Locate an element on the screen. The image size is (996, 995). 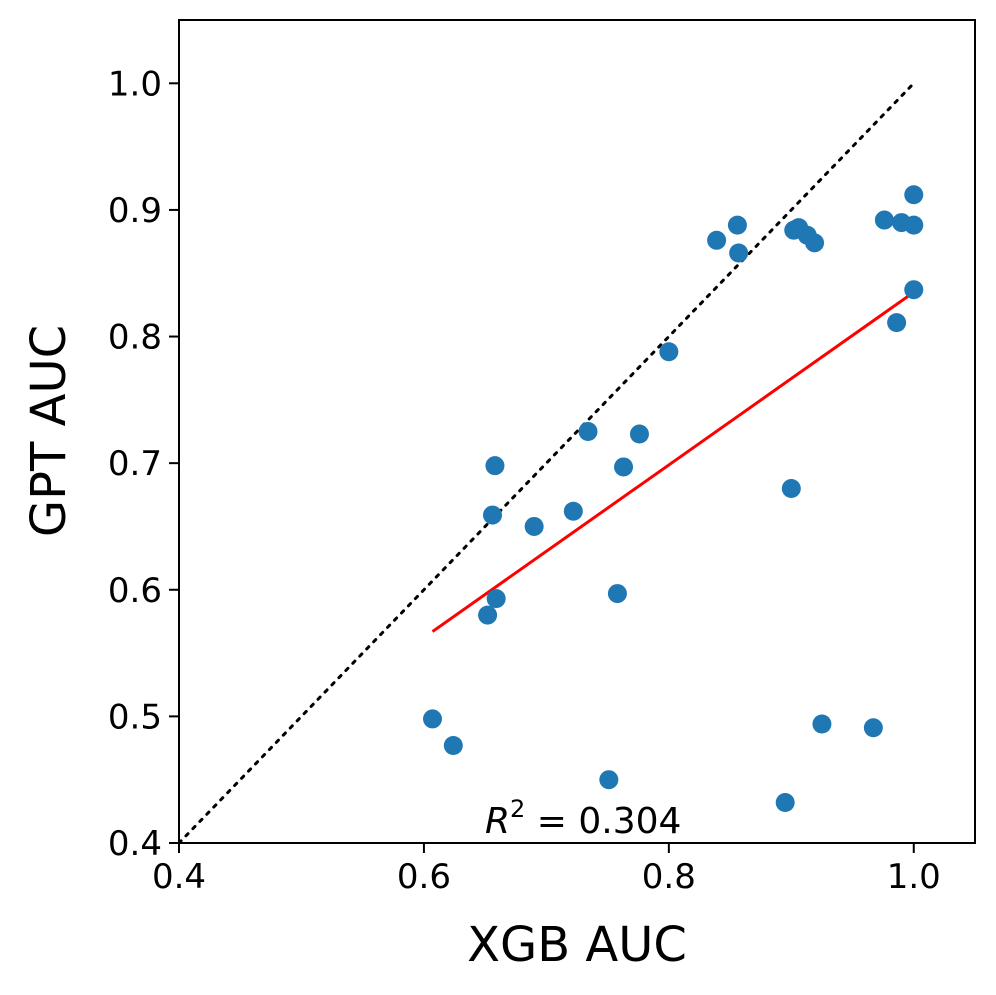
y-tick-label: 0.7 is located at coordinates (135, 464).